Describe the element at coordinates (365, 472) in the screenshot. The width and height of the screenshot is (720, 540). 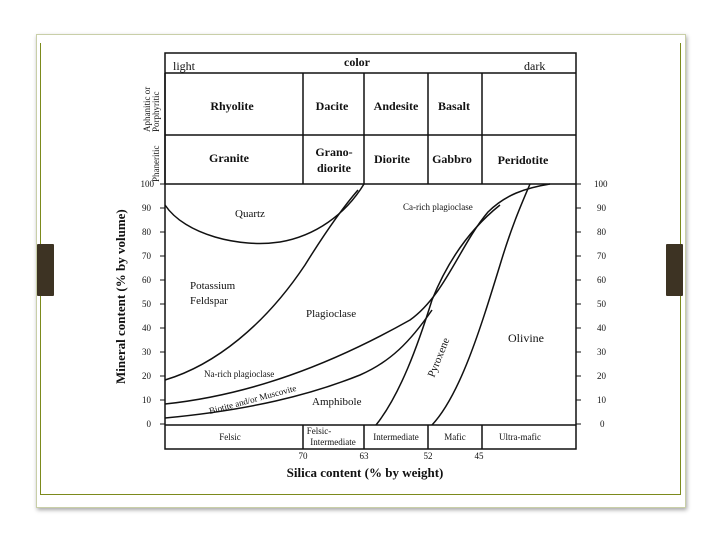
I see `x-axis-label: Silica content (% by weight)` at that location.